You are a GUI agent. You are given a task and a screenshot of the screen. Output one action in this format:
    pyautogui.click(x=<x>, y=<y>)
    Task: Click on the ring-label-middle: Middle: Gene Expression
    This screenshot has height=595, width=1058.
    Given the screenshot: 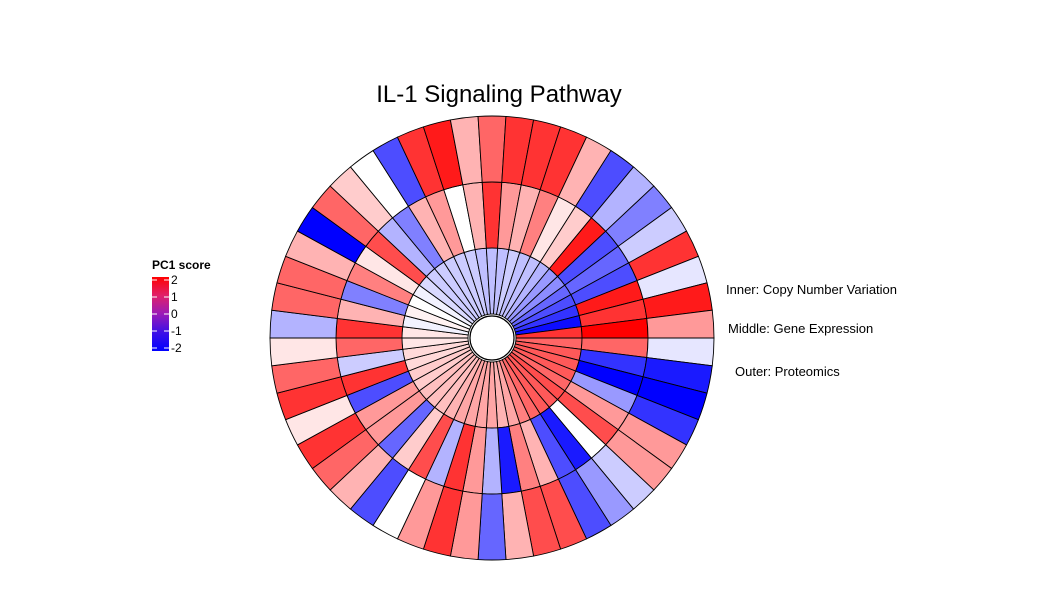 What is the action you would take?
    pyautogui.click(x=800, y=328)
    